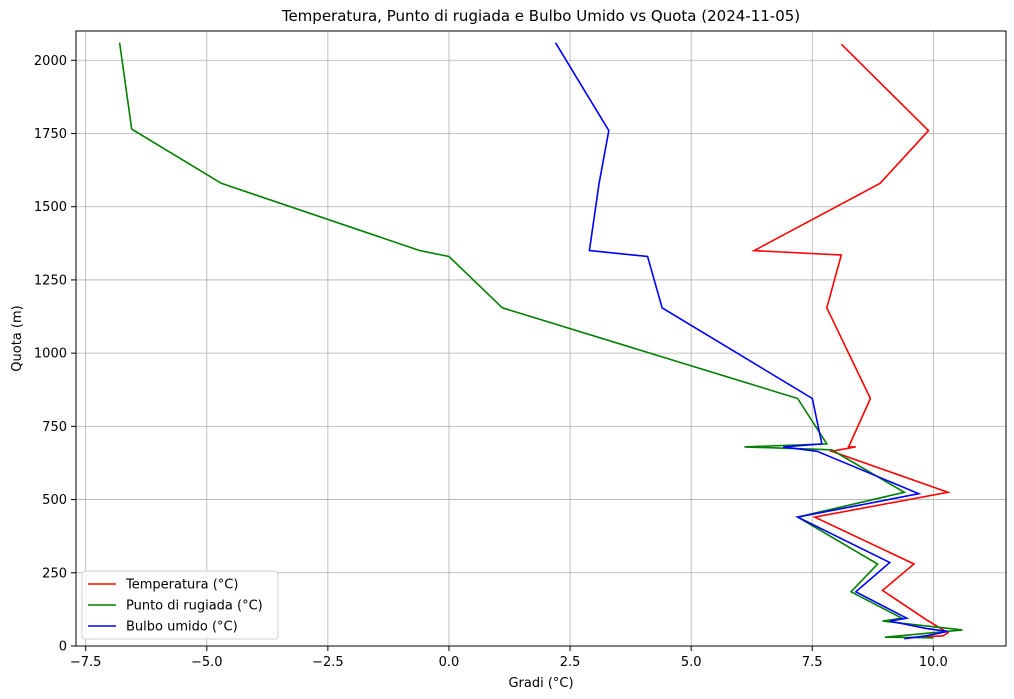 The height and width of the screenshot is (699, 1014). Describe the element at coordinates (182, 627) in the screenshot. I see `legend-entry: Bulbo umido (°C)` at that location.